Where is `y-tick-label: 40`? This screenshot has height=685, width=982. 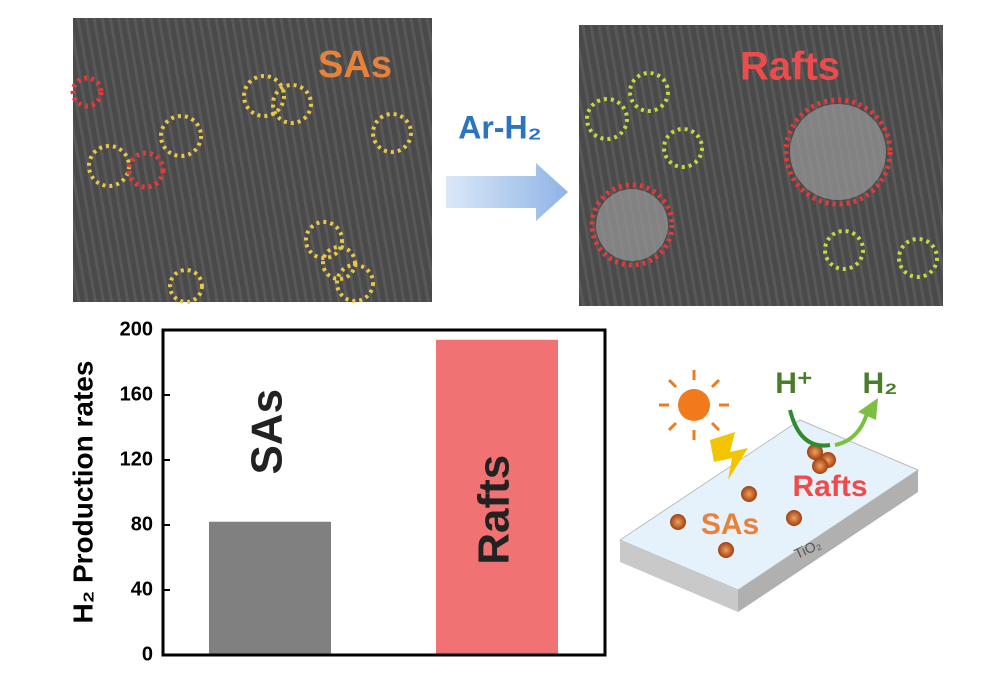
y-tick-label: 40 is located at coordinates (142, 589).